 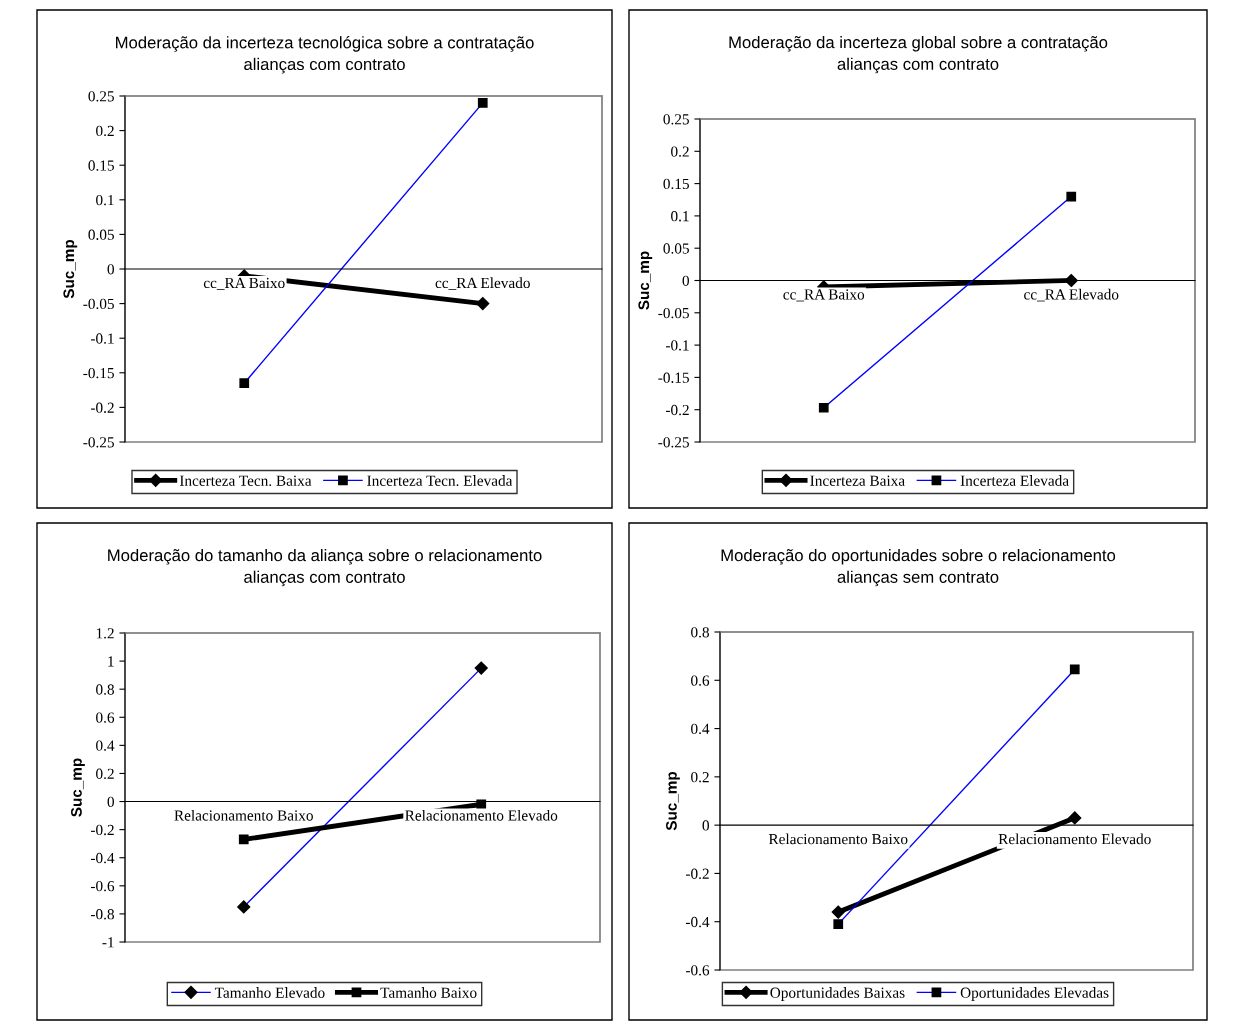 I want to click on legend-label: Incerteza Tecn. Baixa, so click(x=245, y=480).